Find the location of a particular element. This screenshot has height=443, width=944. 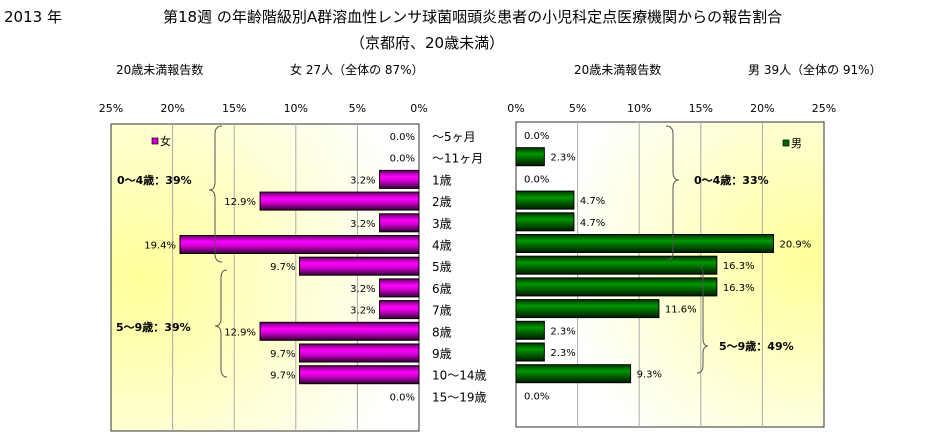

x-tick-label-female: 25% is located at coordinates (111, 108).